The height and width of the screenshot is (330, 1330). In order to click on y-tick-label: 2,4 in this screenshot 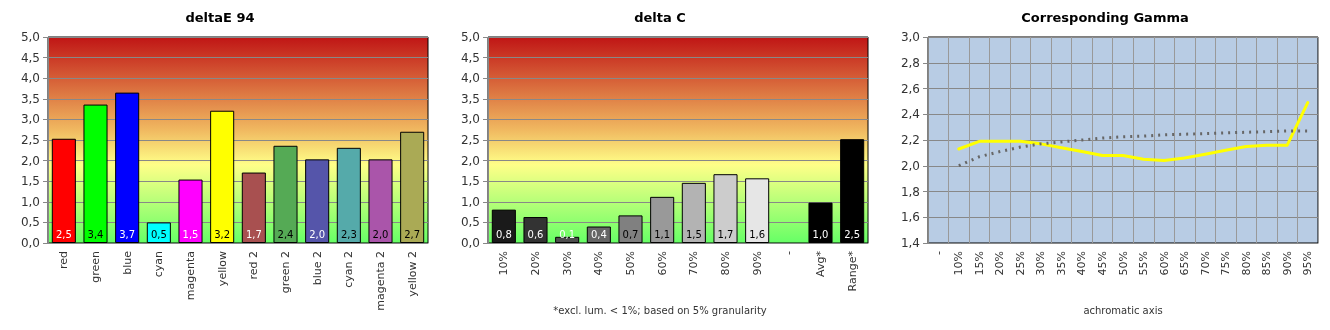, I will do `click(910, 114)`.